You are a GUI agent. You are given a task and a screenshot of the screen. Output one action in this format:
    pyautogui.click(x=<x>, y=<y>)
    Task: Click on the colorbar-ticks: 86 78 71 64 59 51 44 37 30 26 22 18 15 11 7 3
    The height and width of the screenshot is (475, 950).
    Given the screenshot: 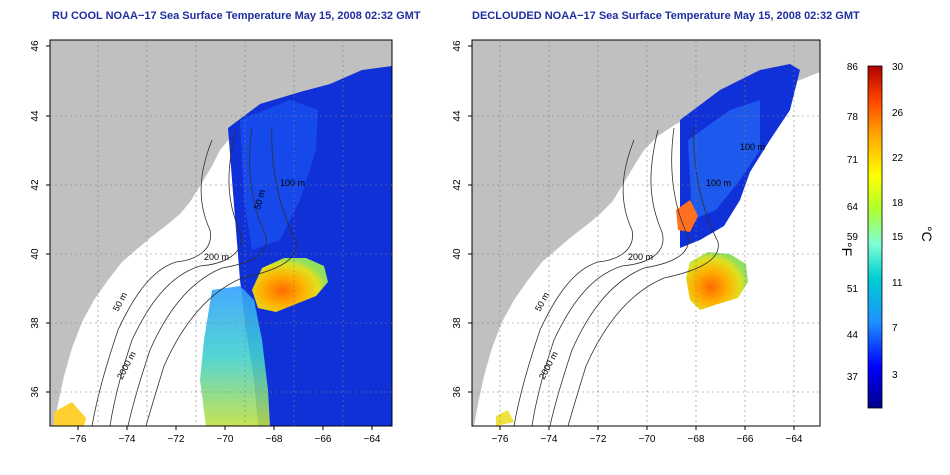 What is the action you would take?
    pyautogui.click(x=875, y=222)
    